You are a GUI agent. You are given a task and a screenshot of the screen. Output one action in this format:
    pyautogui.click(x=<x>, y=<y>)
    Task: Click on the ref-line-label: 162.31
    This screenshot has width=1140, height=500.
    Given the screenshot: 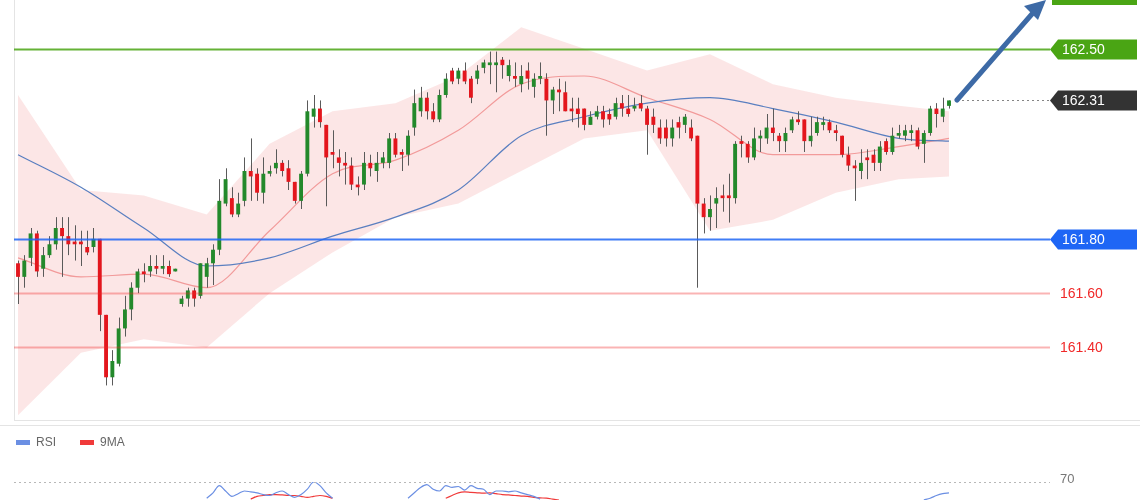 What is the action you would take?
    pyautogui.click(x=1084, y=100)
    